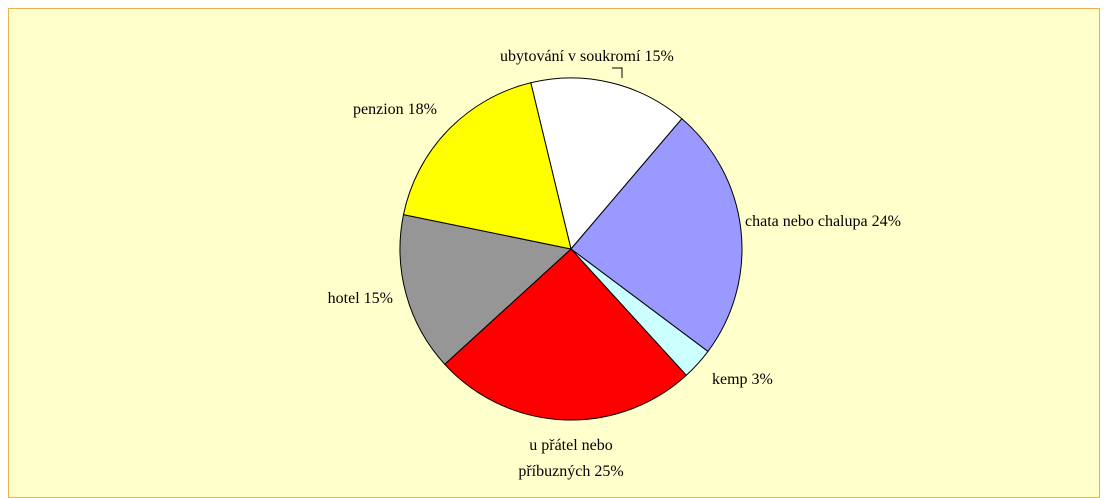 The width and height of the screenshot is (1109, 498). I want to click on value-label: 25%, so click(609, 471).